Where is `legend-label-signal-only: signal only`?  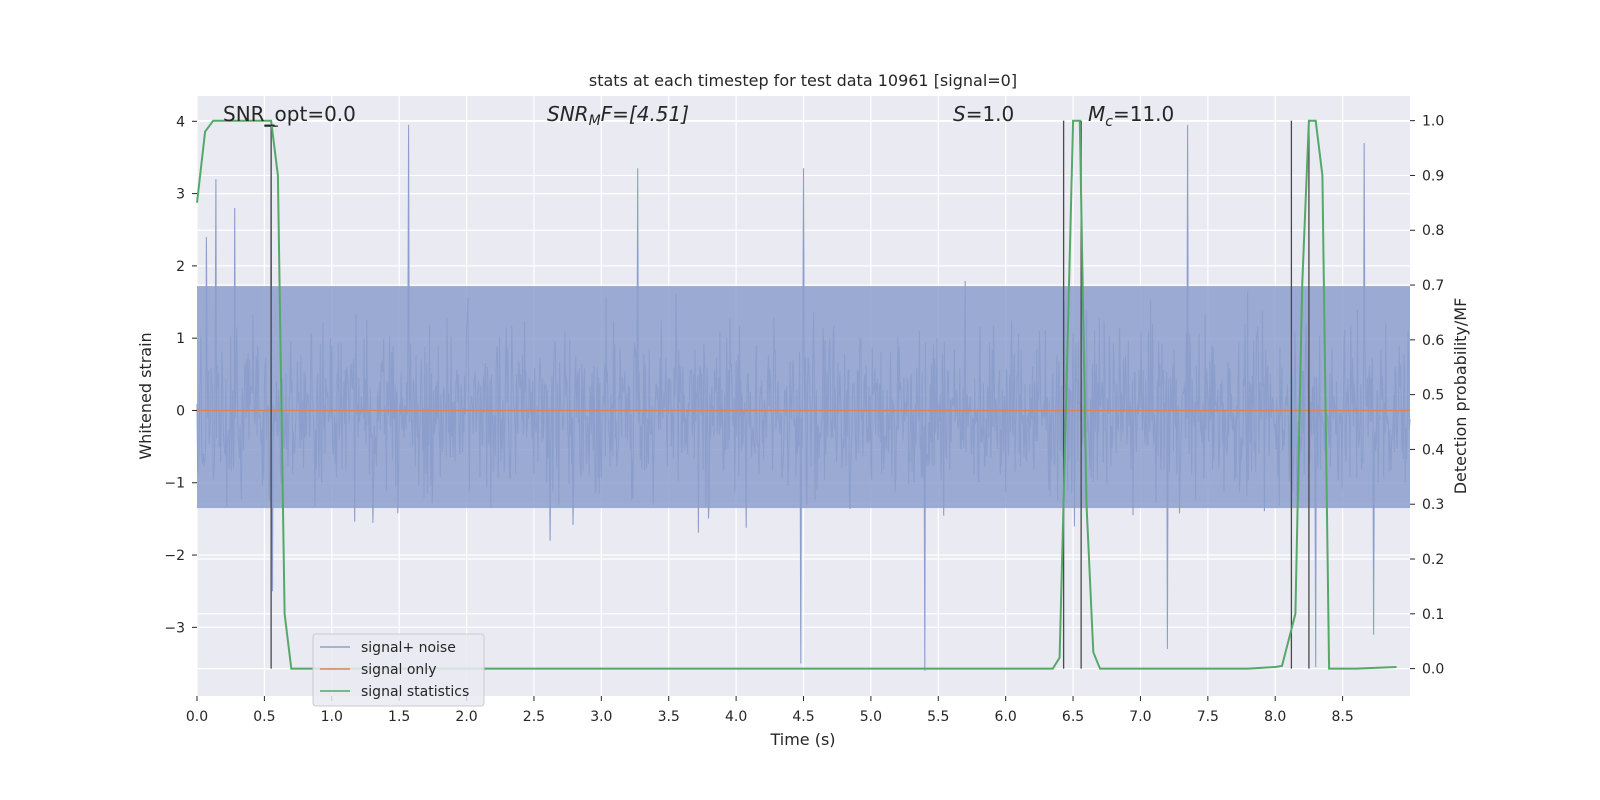
legend-label-signal-only: signal only is located at coordinates (398, 670).